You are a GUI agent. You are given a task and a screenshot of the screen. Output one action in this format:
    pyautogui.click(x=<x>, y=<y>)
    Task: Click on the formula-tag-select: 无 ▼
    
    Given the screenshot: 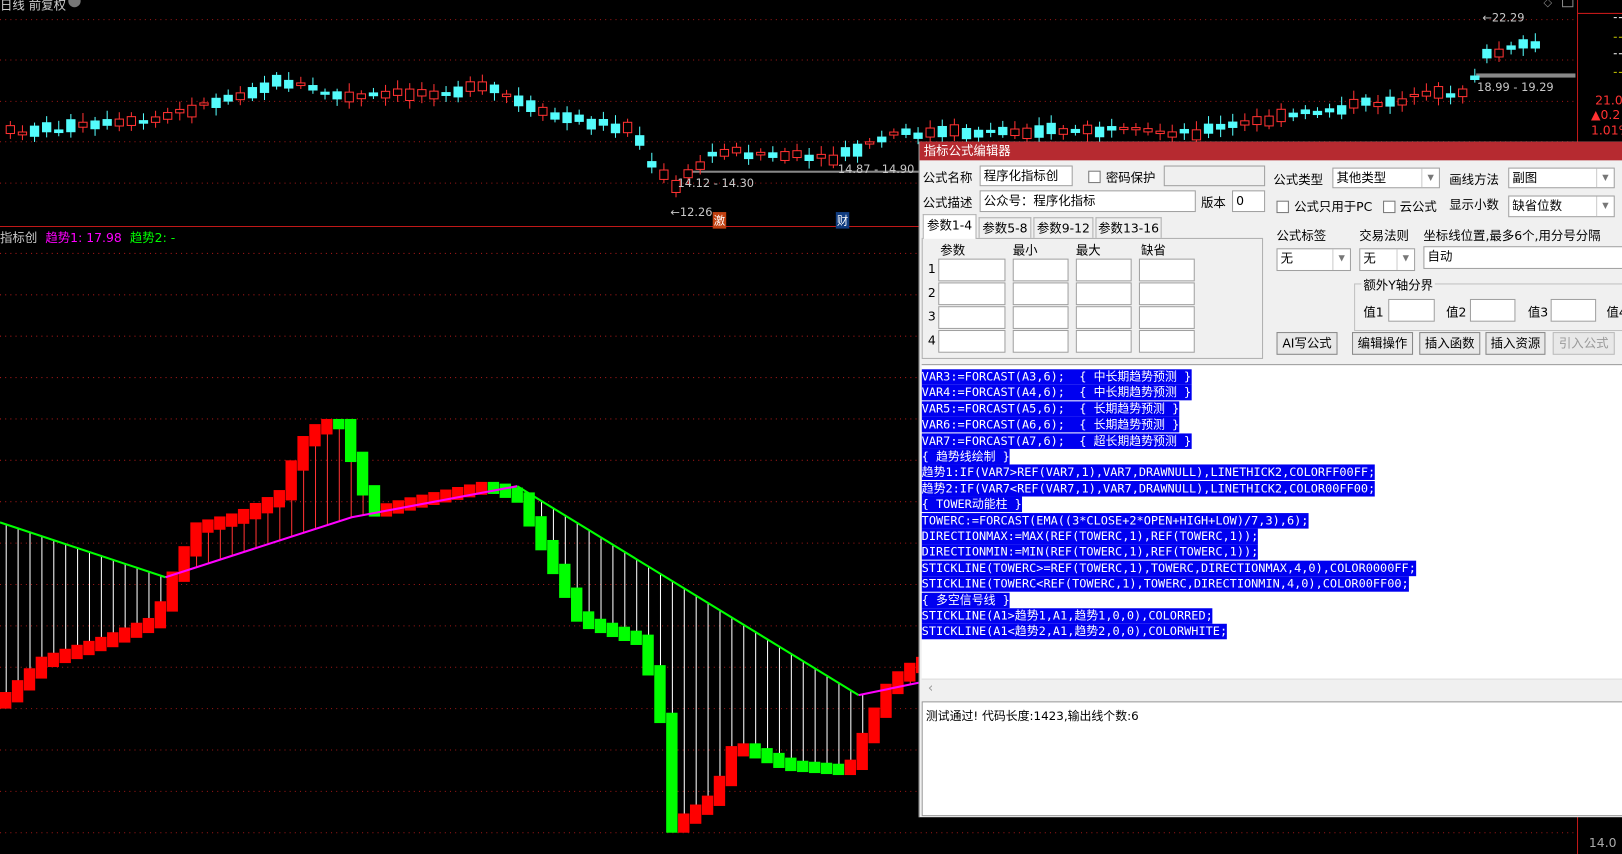 What is the action you would take?
    pyautogui.click(x=1313, y=260)
    